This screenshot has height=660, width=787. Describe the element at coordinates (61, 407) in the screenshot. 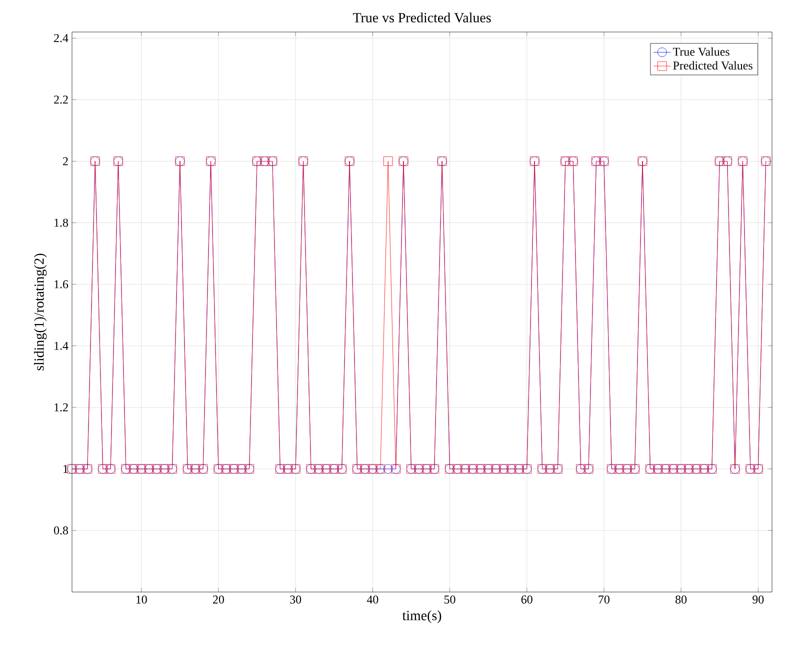

I see `y-tick-label: 1.2` at that location.